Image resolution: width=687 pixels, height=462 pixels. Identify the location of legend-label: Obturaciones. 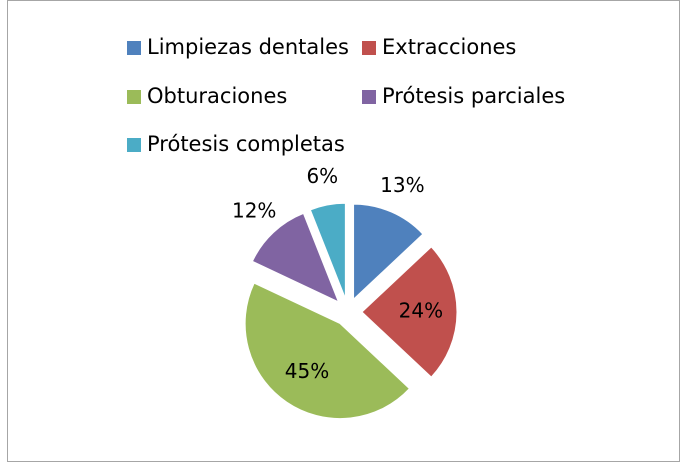
(217, 96).